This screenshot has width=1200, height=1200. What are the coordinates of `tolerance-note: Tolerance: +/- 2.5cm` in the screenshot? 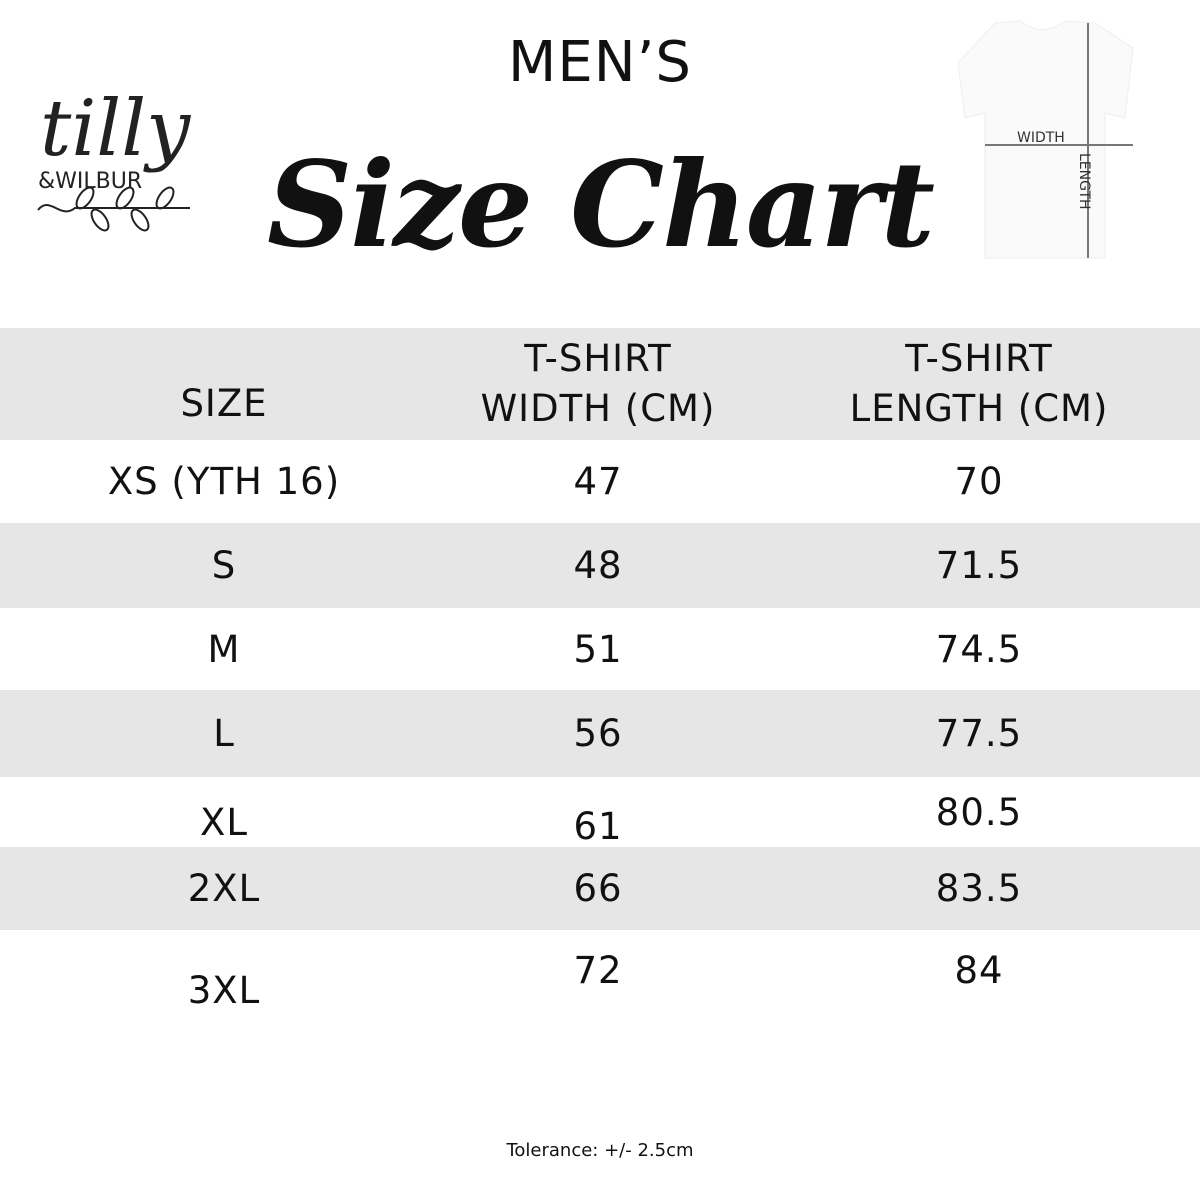 It's located at (600, 1150).